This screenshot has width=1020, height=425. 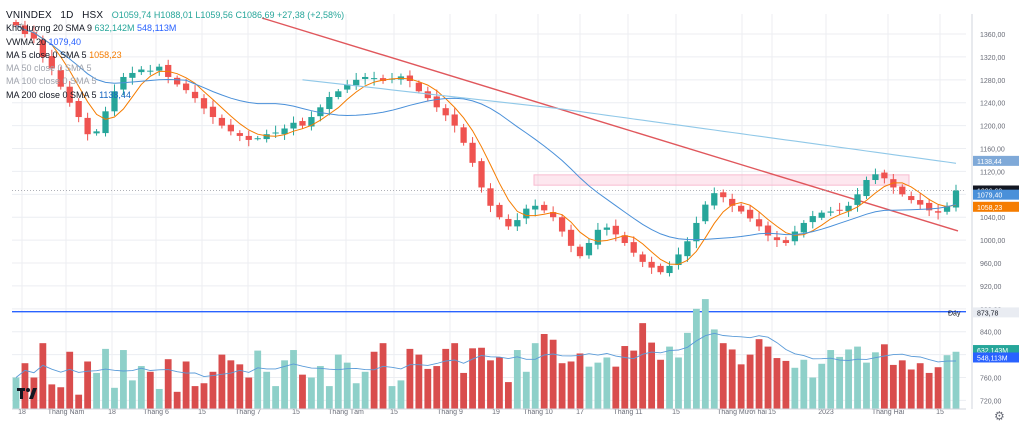 What do you see at coordinates (175, 55) in the screenshot?
I see `legend-ma5-row: MA 5 close 0 SMA 5 1058,23` at bounding box center [175, 55].